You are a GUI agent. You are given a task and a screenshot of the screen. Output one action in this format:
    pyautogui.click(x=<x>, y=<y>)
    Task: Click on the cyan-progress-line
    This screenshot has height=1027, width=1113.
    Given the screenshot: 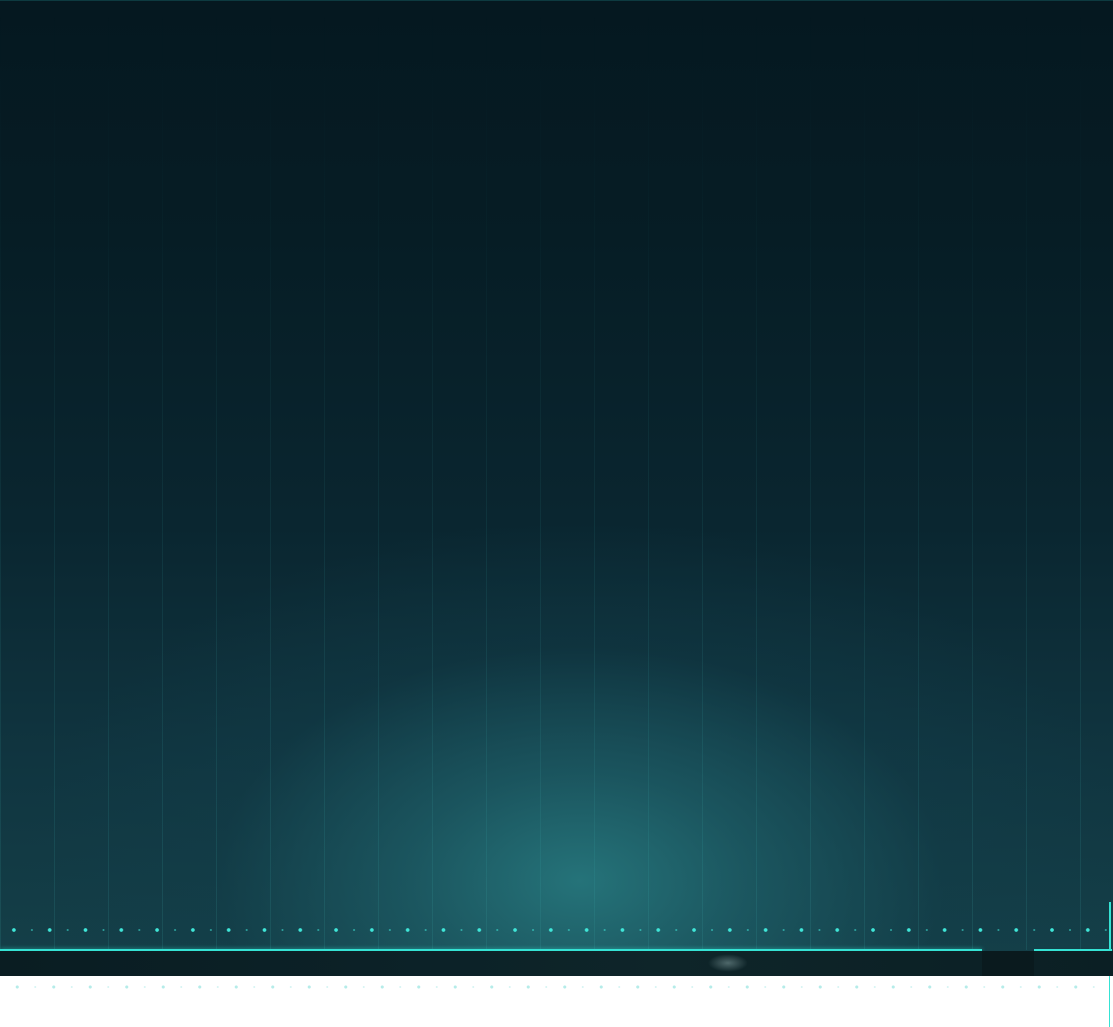 What is the action you would take?
    pyautogui.click(x=491, y=950)
    